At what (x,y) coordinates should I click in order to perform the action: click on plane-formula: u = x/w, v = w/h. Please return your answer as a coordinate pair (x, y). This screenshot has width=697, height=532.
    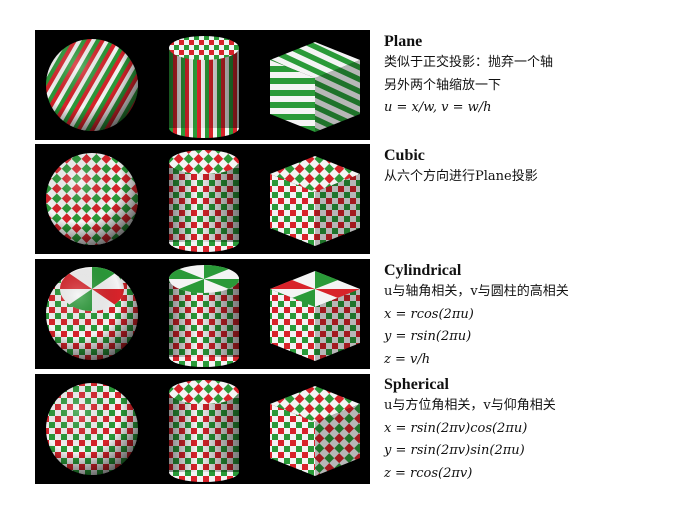
    Looking at the image, I should click on (438, 107).